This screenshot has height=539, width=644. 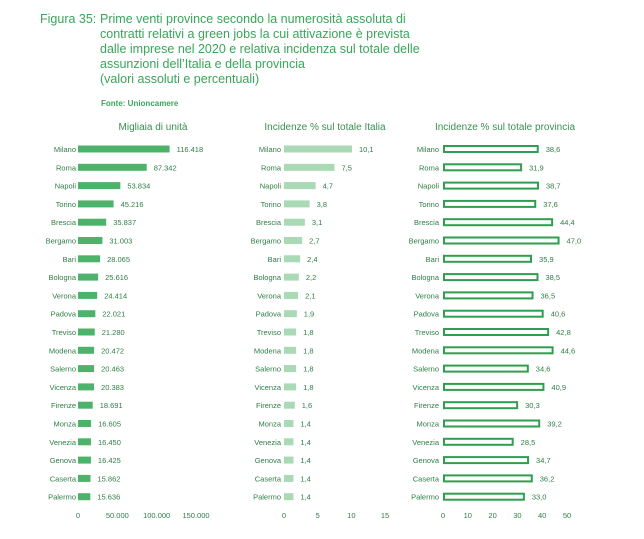 What do you see at coordinates (426, 405) in the screenshot?
I see `category-label: Firenze` at bounding box center [426, 405].